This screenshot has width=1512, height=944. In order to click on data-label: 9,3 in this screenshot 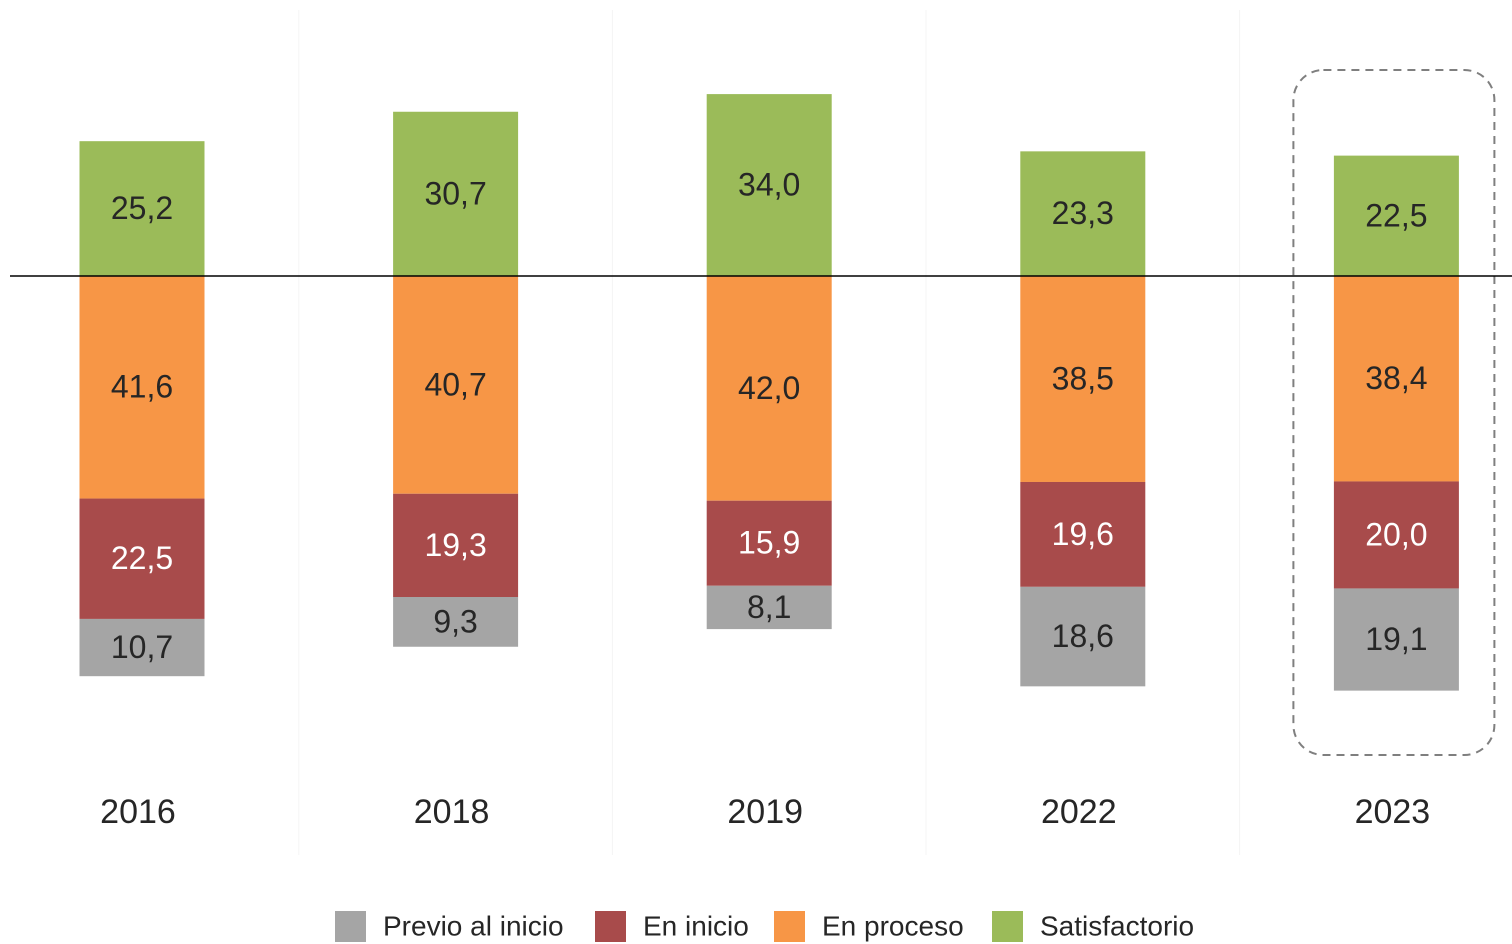, I will do `click(455, 621)`.